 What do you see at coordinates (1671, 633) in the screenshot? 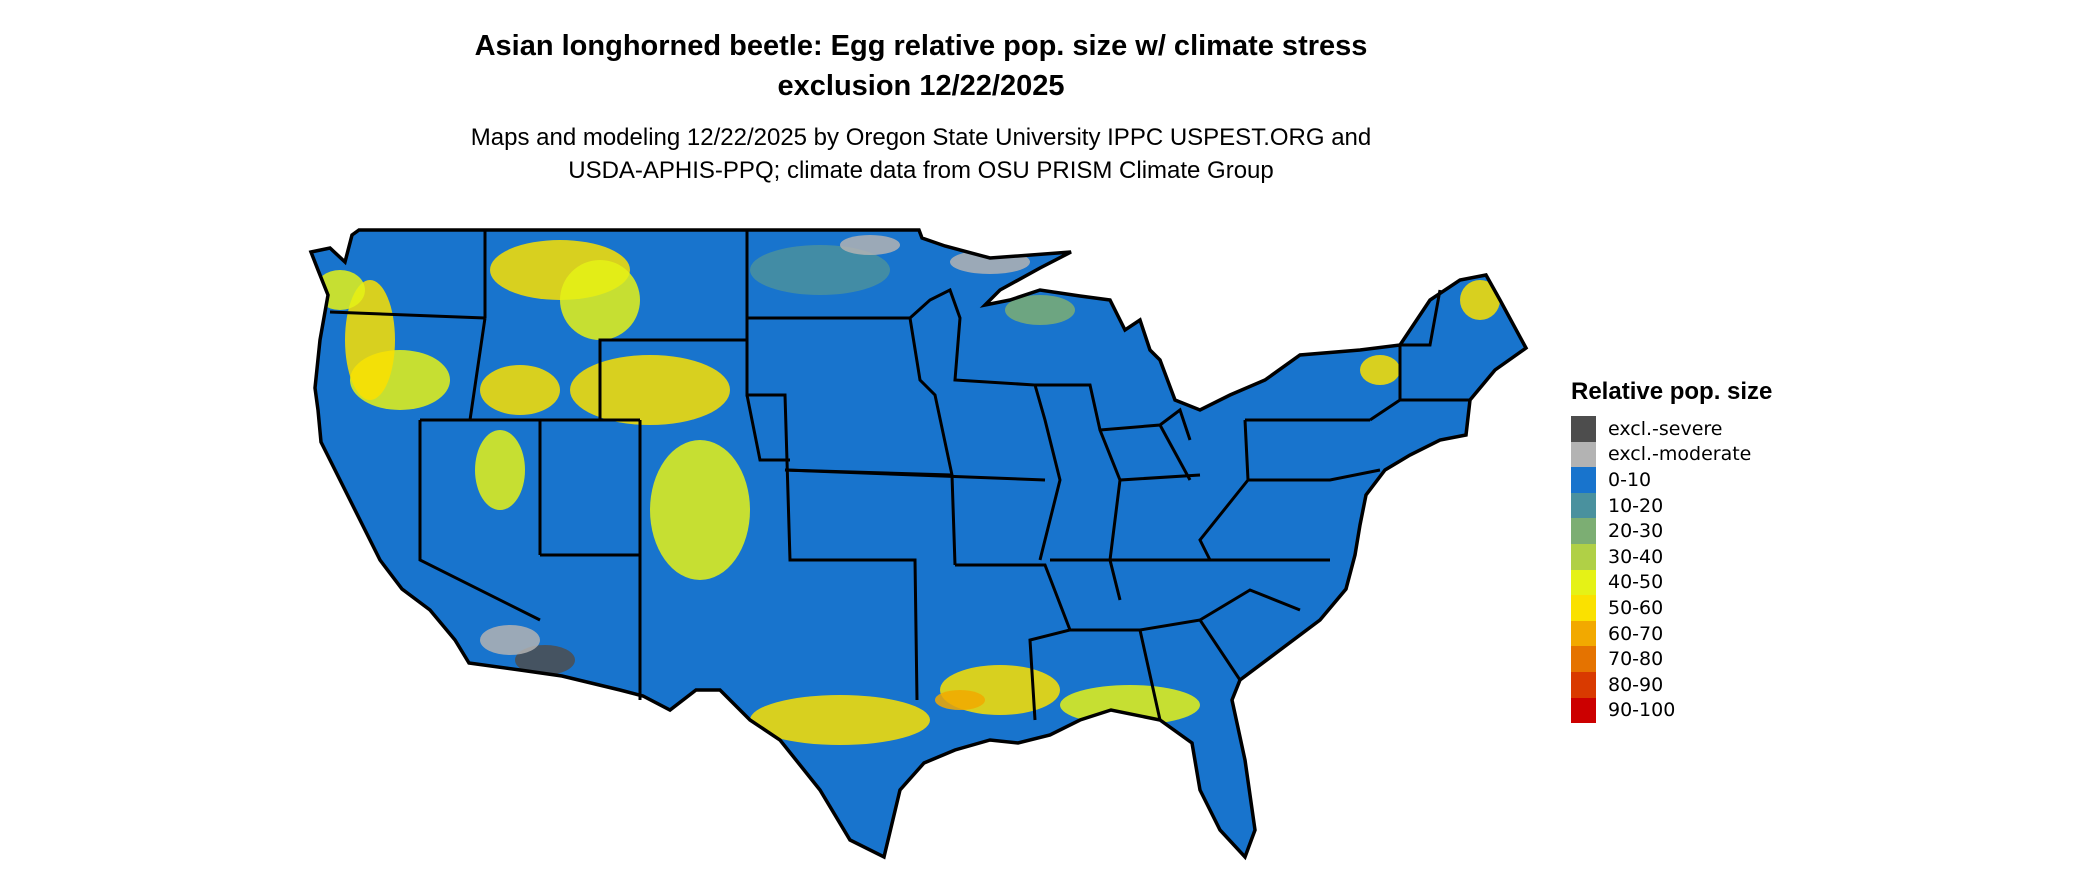
I see `legend-item: 60-70` at bounding box center [1671, 633].